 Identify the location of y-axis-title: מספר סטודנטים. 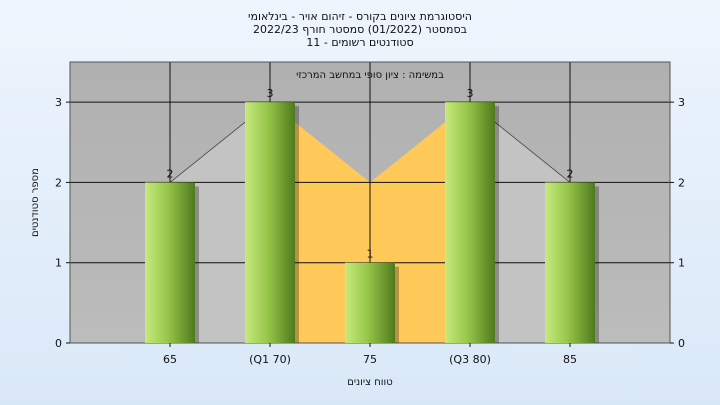
(35, 202).